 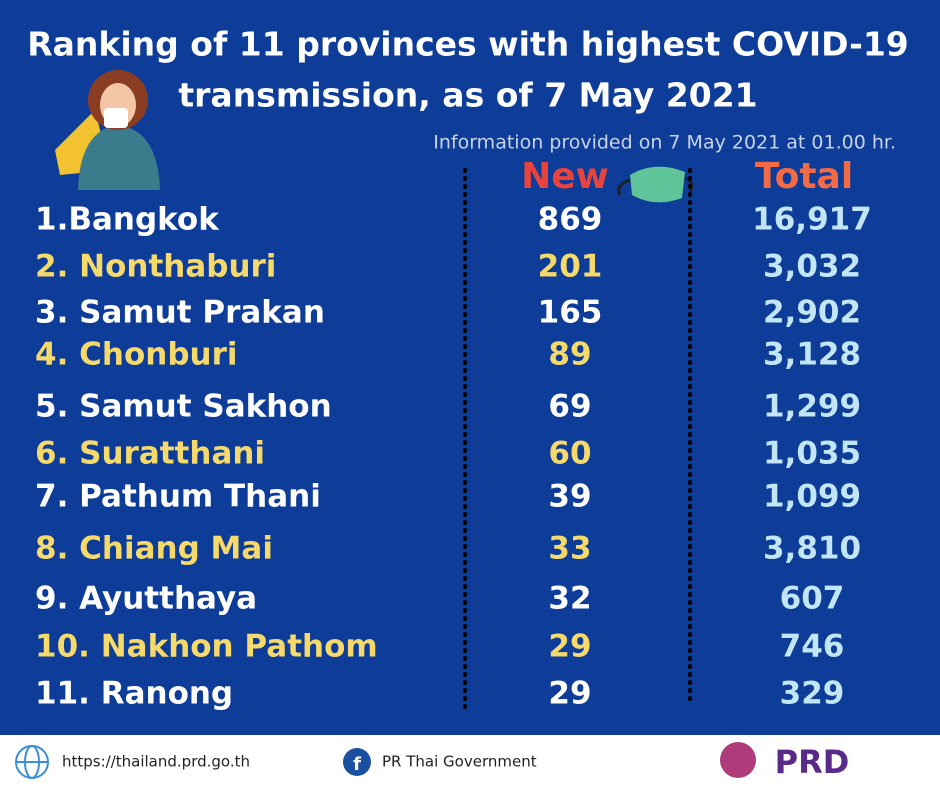 What do you see at coordinates (569, 599) in the screenshot?
I see `new-cases: 32` at bounding box center [569, 599].